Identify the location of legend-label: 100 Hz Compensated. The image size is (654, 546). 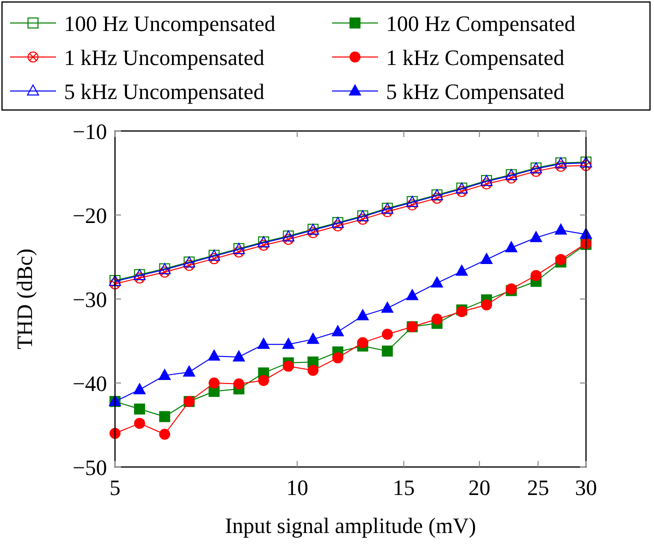
(481, 23).